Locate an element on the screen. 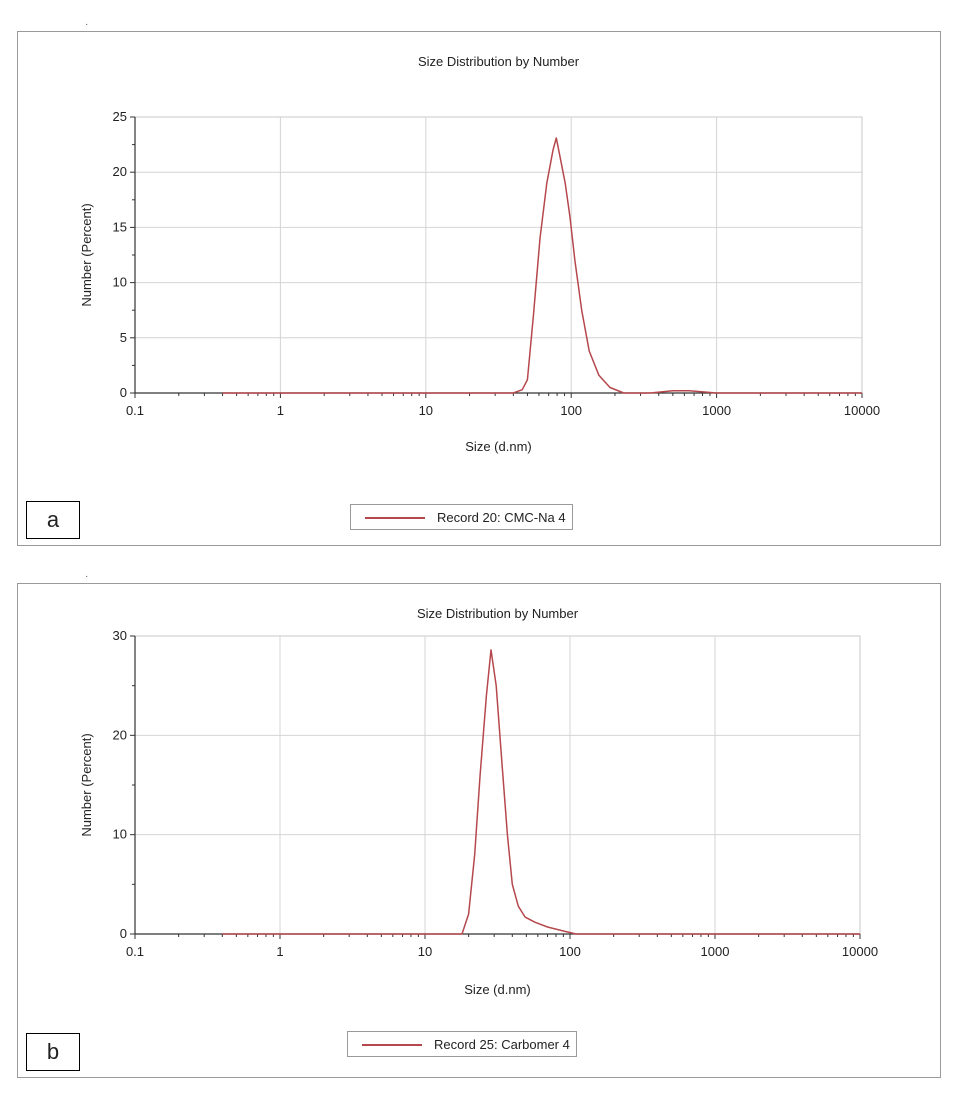  legend-a: Record 20: CMC-Na 4 is located at coordinates (461, 517).